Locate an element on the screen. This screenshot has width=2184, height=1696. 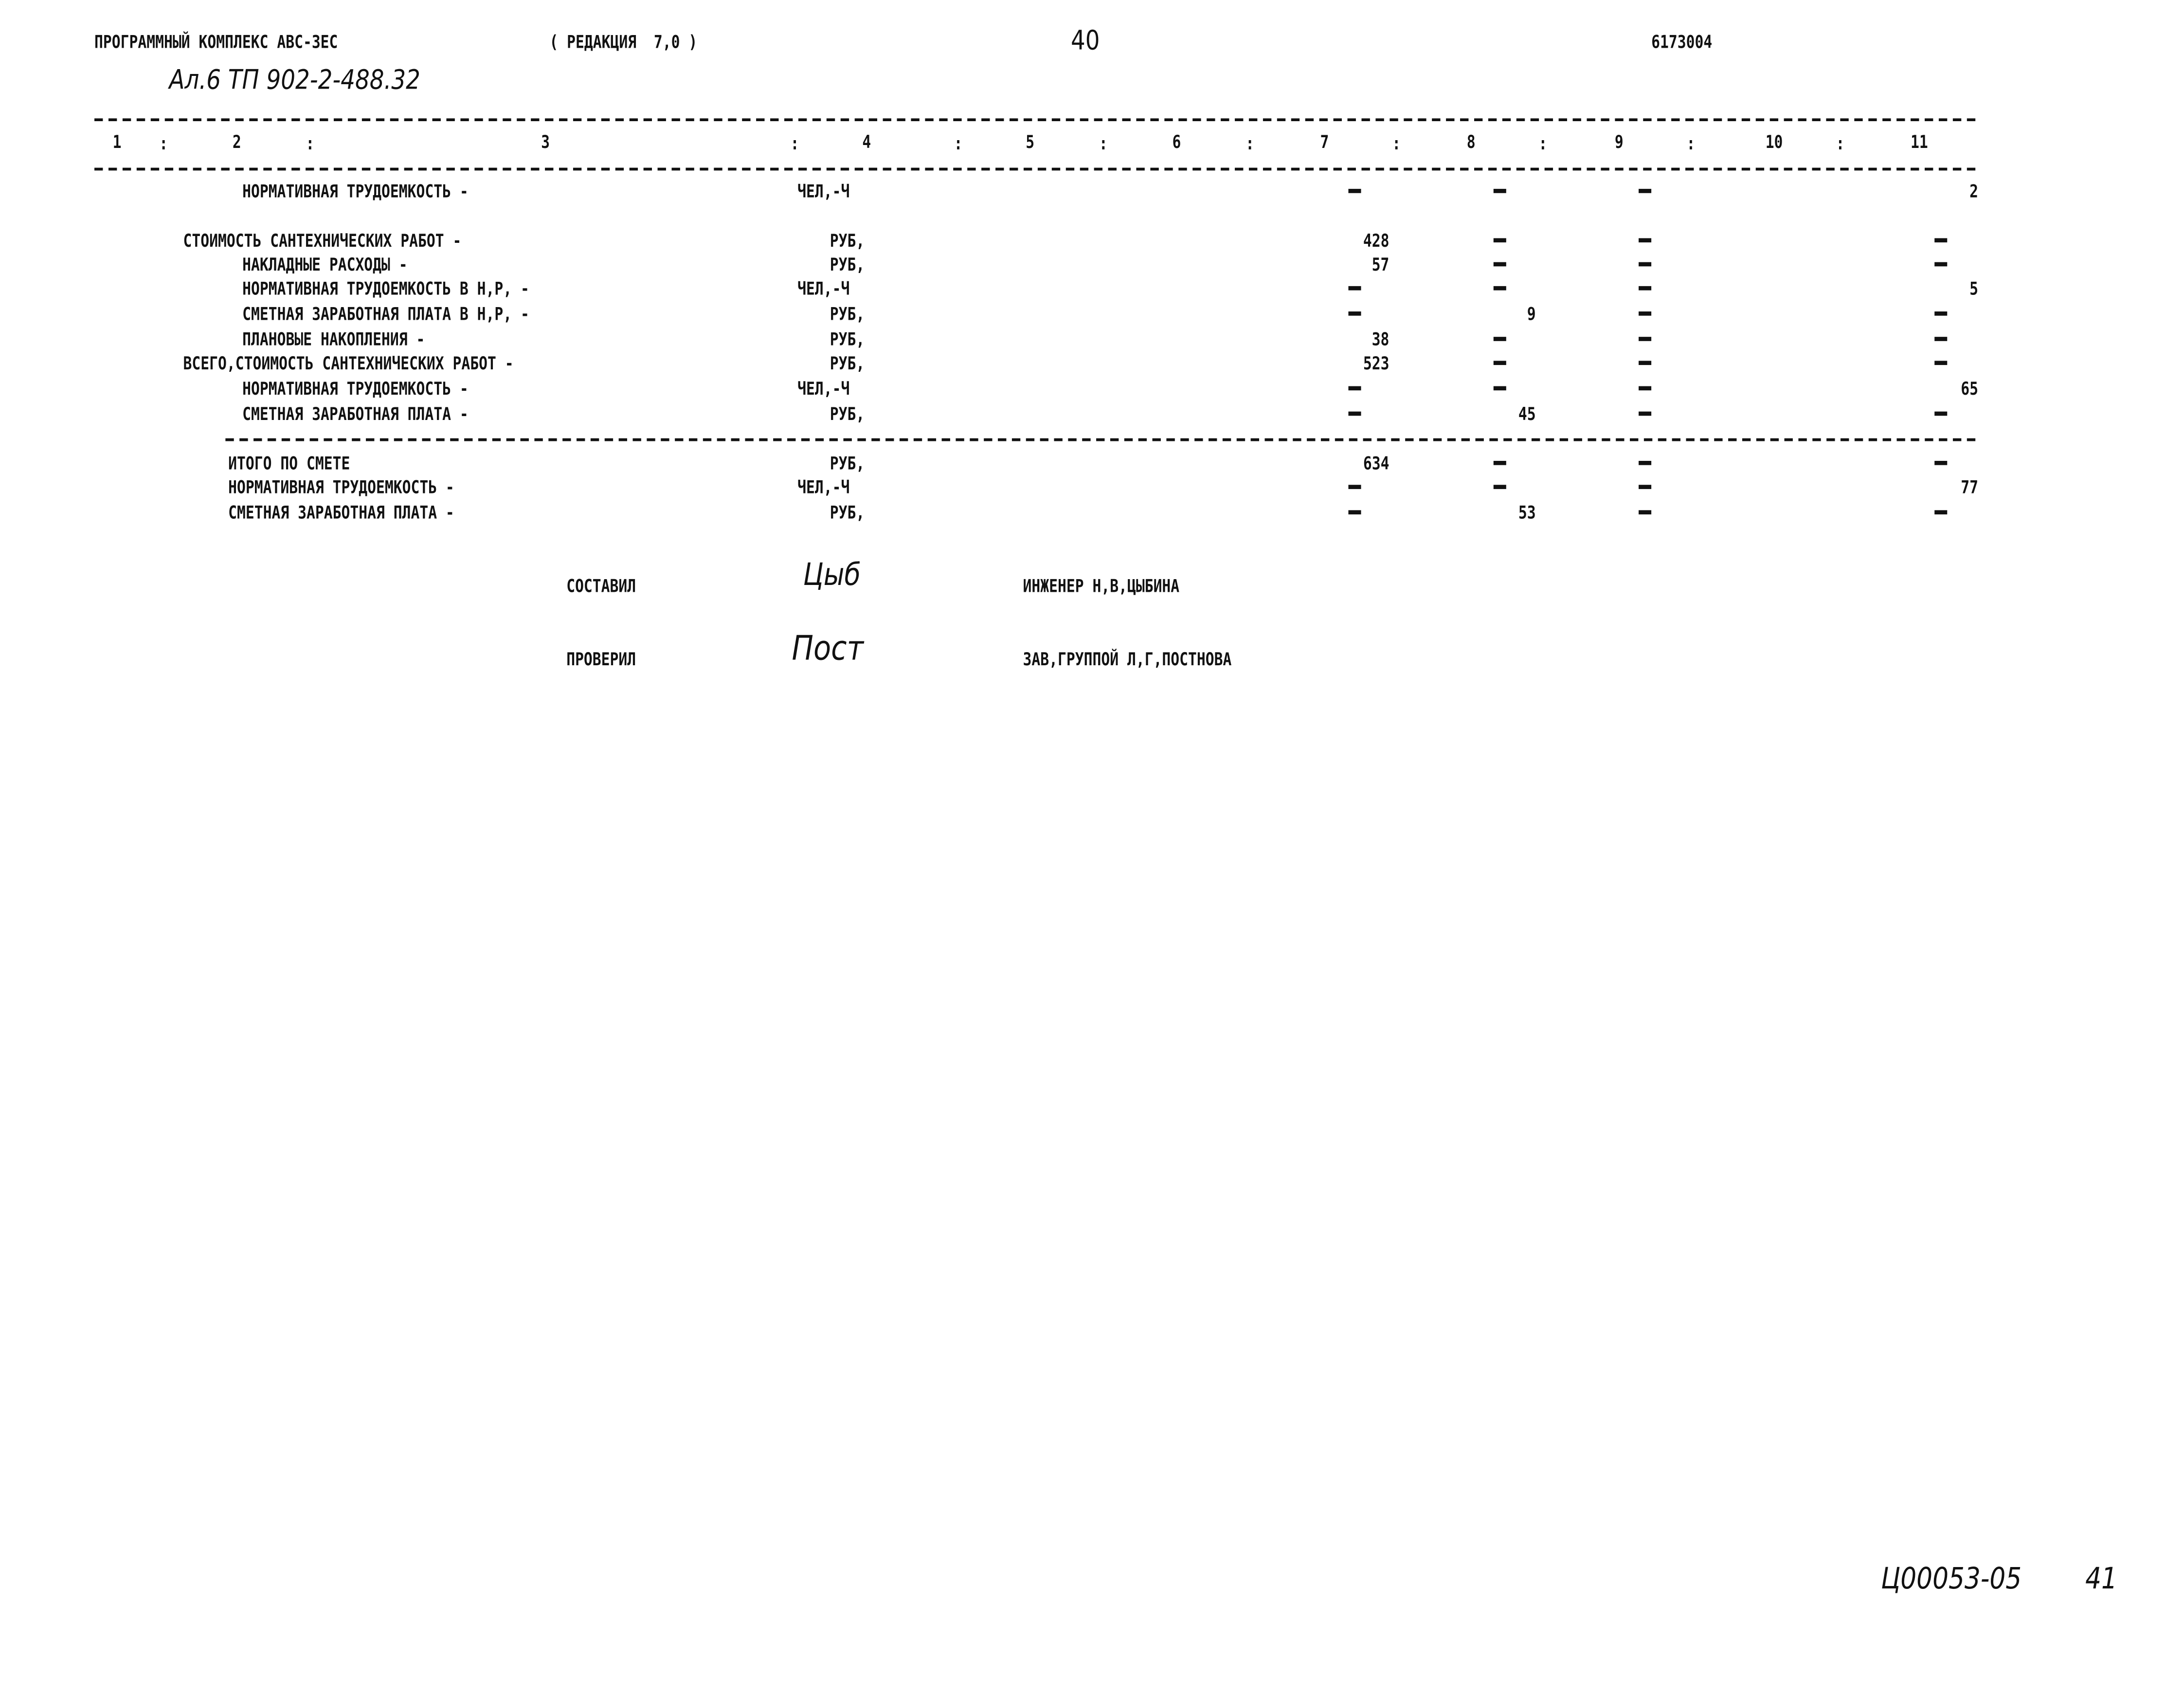
signature-compiled: Цыб is located at coordinates (832, 576).